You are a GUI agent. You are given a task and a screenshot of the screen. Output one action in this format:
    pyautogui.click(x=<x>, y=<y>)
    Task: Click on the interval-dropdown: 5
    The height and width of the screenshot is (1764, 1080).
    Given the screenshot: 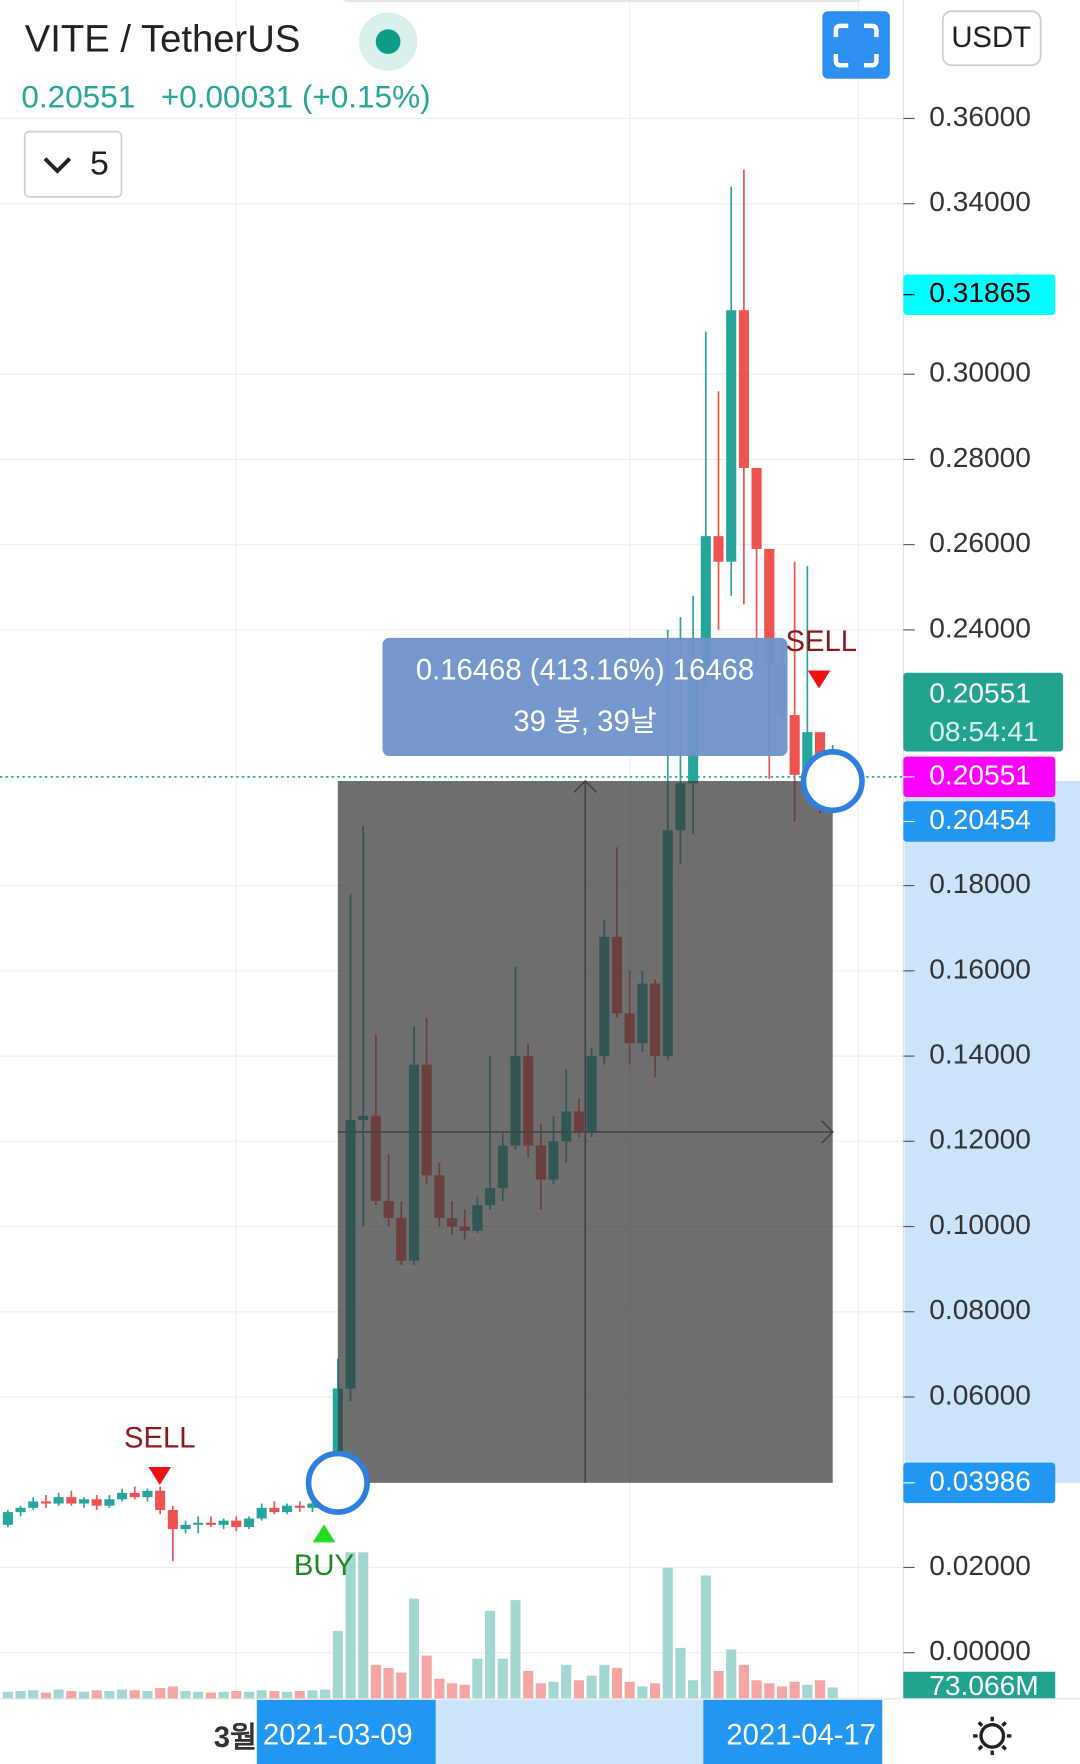 What is the action you would take?
    pyautogui.click(x=73, y=164)
    